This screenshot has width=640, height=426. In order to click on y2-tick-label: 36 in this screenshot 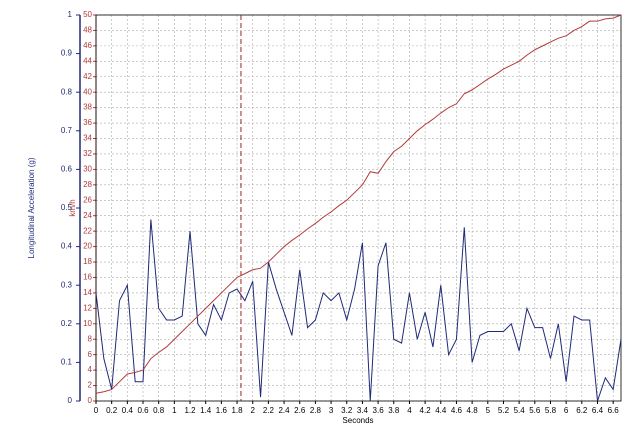, I will do `click(87, 122)`.